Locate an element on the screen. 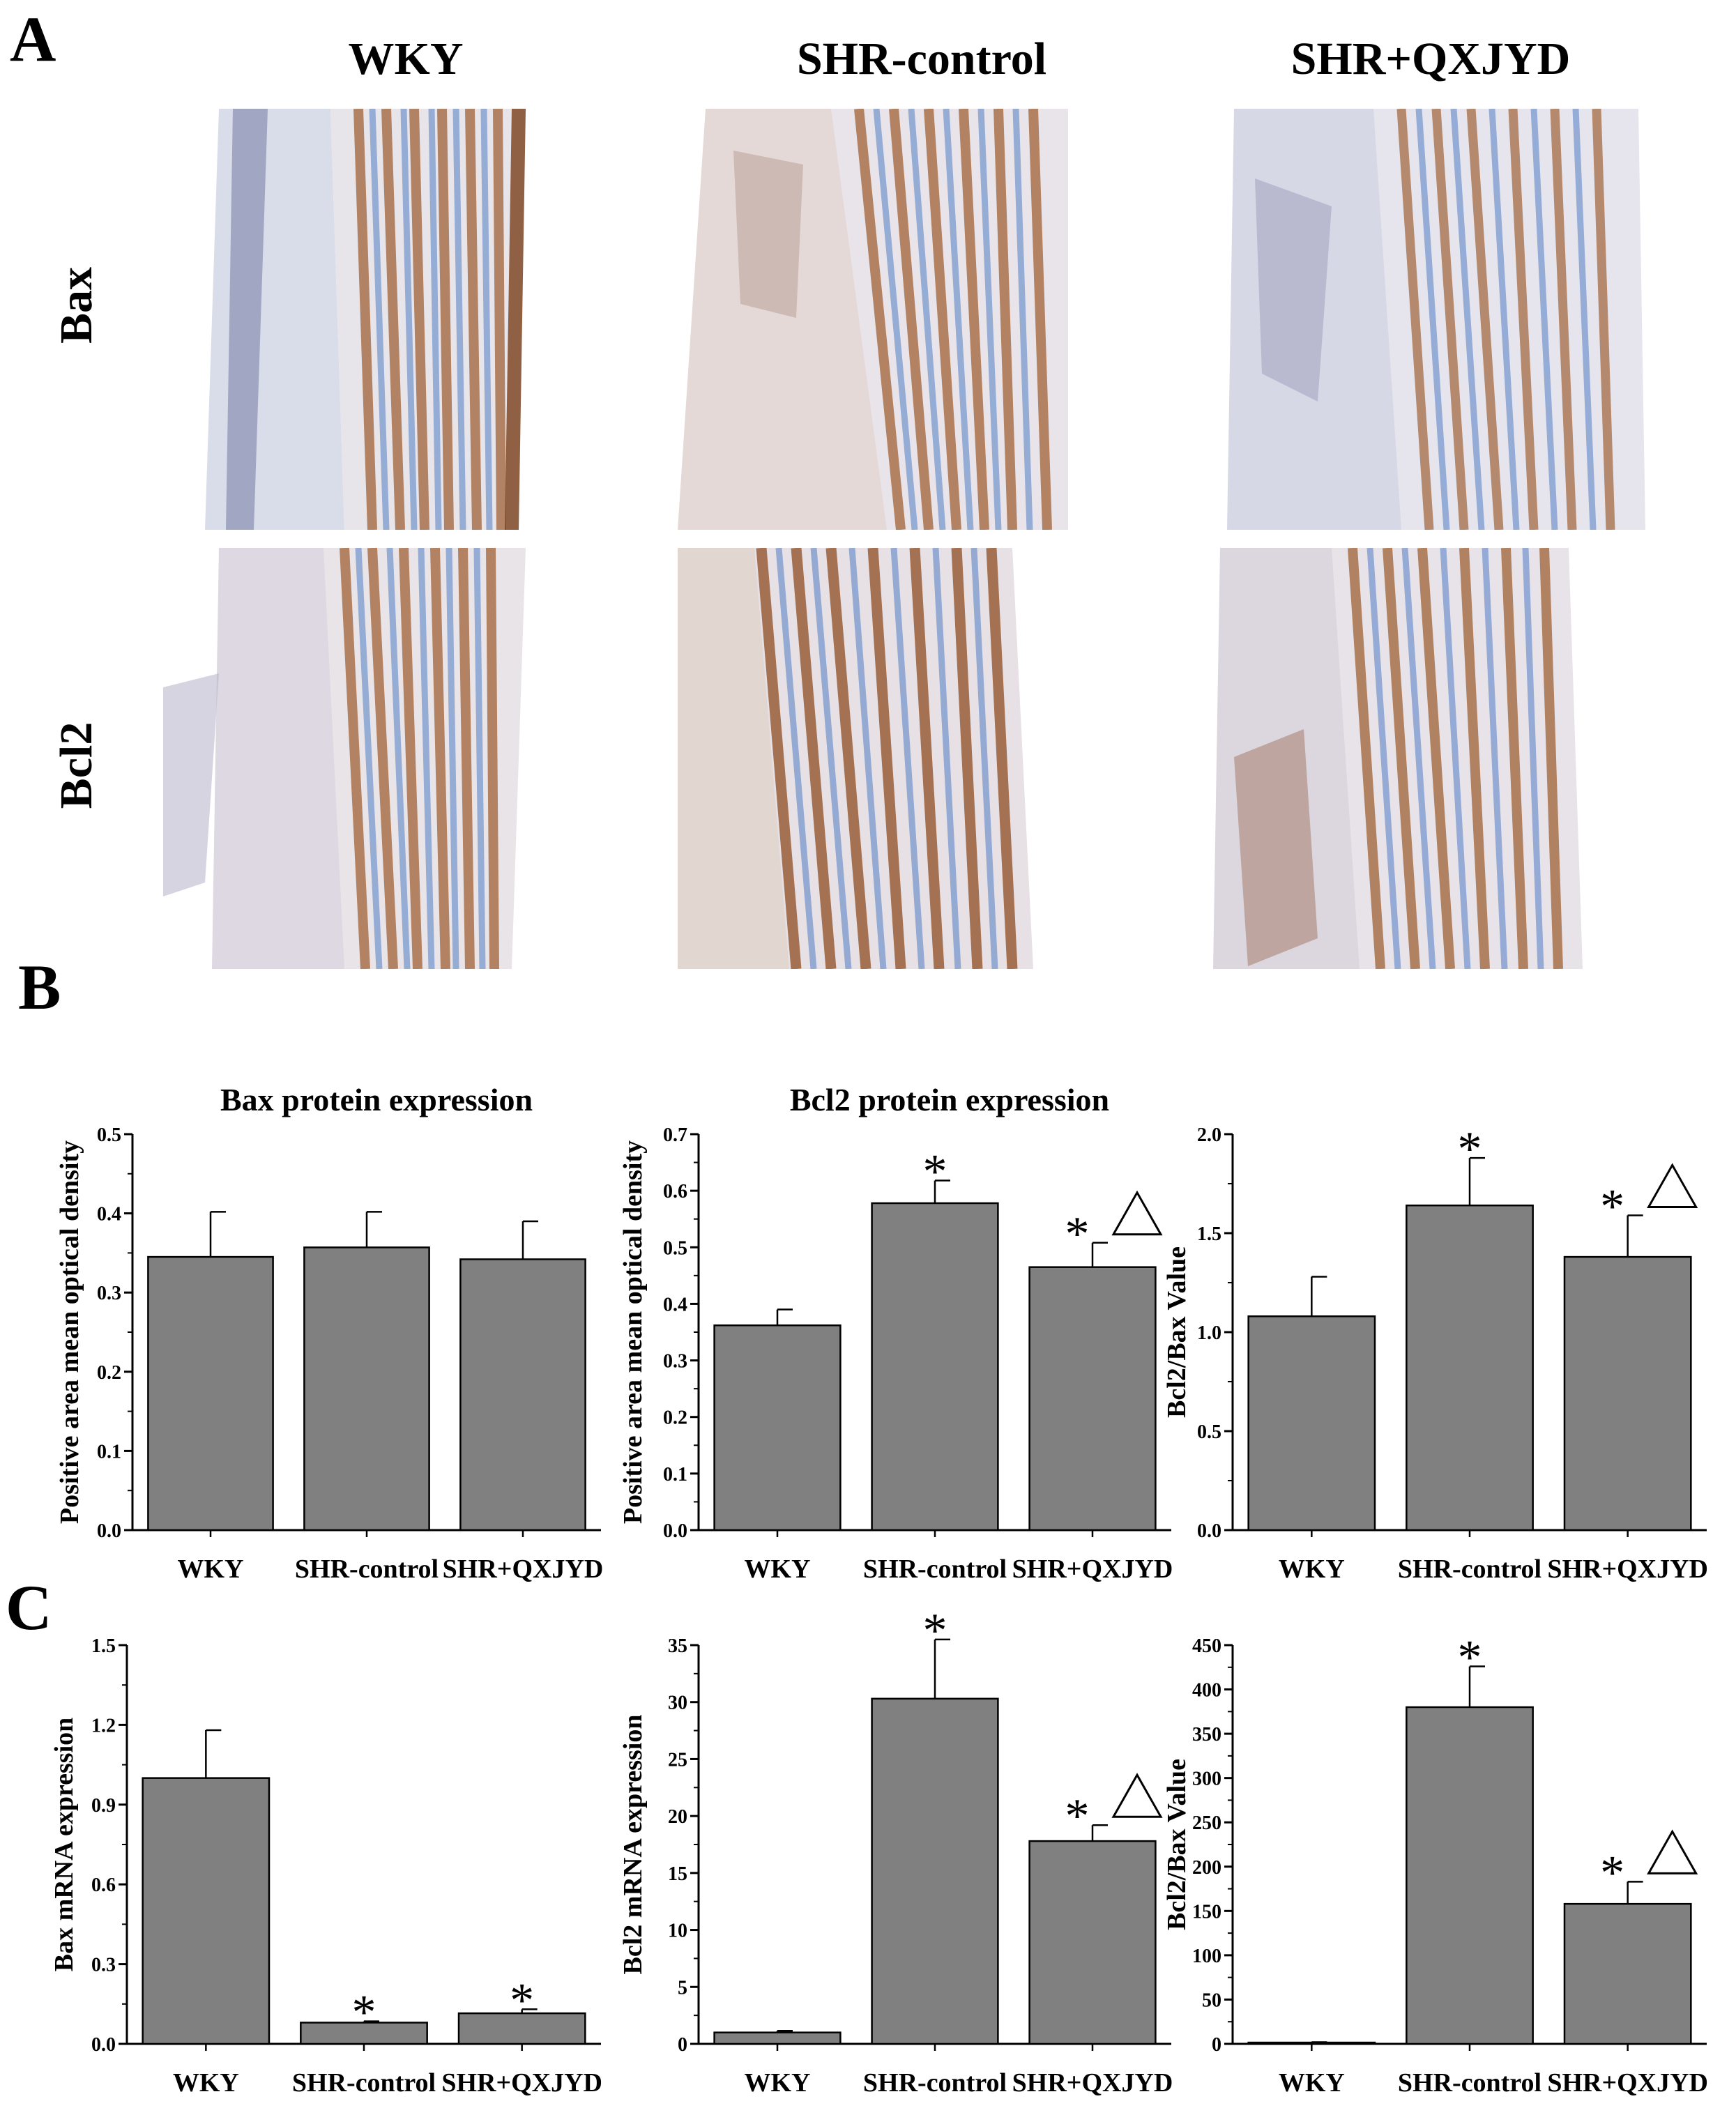 The width and height of the screenshot is (1736, 2108). y-tick-label: 150 is located at coordinates (1207, 1912).